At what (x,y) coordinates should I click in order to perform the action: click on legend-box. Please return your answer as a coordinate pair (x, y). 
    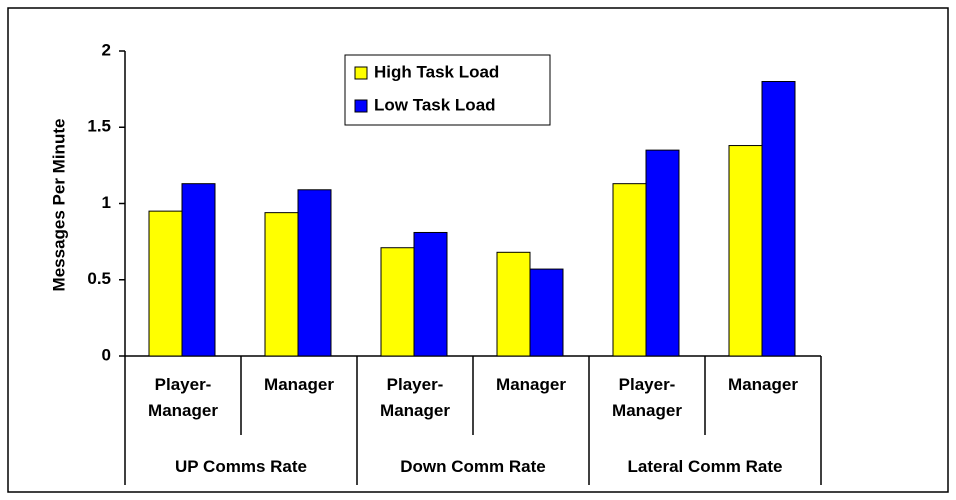
    Looking at the image, I should click on (447, 90).